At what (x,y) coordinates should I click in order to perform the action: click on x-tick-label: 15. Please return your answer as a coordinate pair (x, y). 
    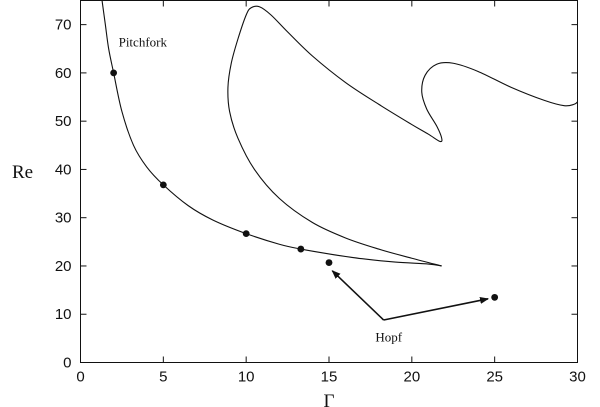
    Looking at the image, I should click on (329, 377).